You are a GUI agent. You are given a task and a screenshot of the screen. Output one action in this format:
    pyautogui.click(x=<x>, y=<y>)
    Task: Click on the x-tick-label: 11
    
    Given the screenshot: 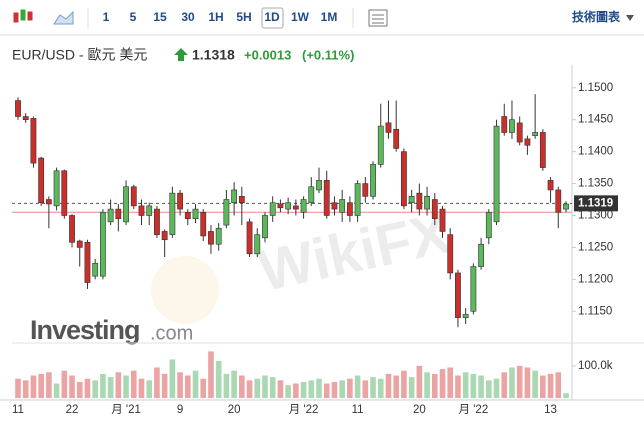 What is the action you would take?
    pyautogui.click(x=358, y=410)
    